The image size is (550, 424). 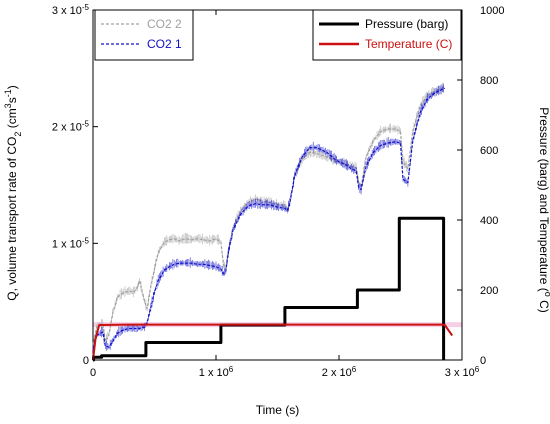 I want to click on y-right-tick-label: 1000, so click(x=492, y=11).